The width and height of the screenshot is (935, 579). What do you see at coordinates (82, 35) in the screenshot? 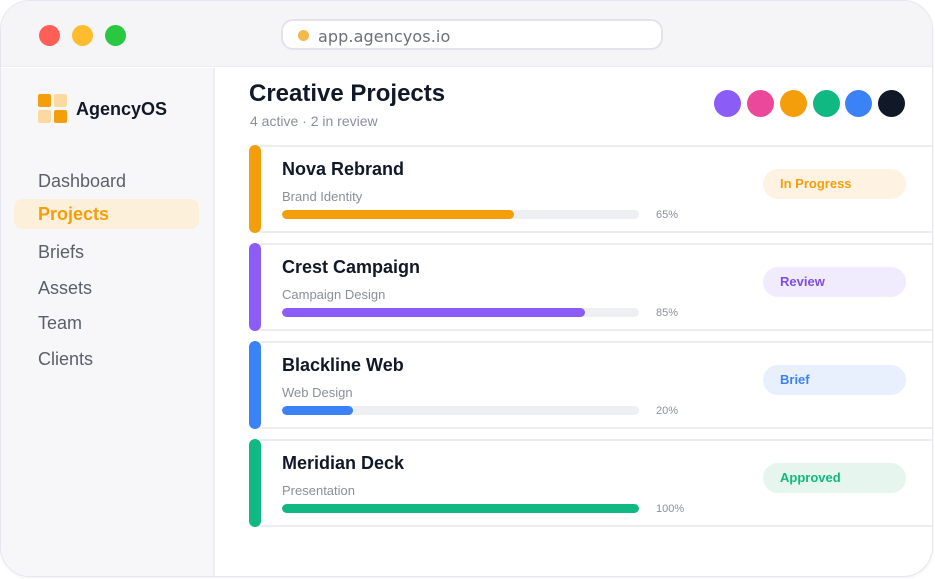
I see `minimize-window-button` at bounding box center [82, 35].